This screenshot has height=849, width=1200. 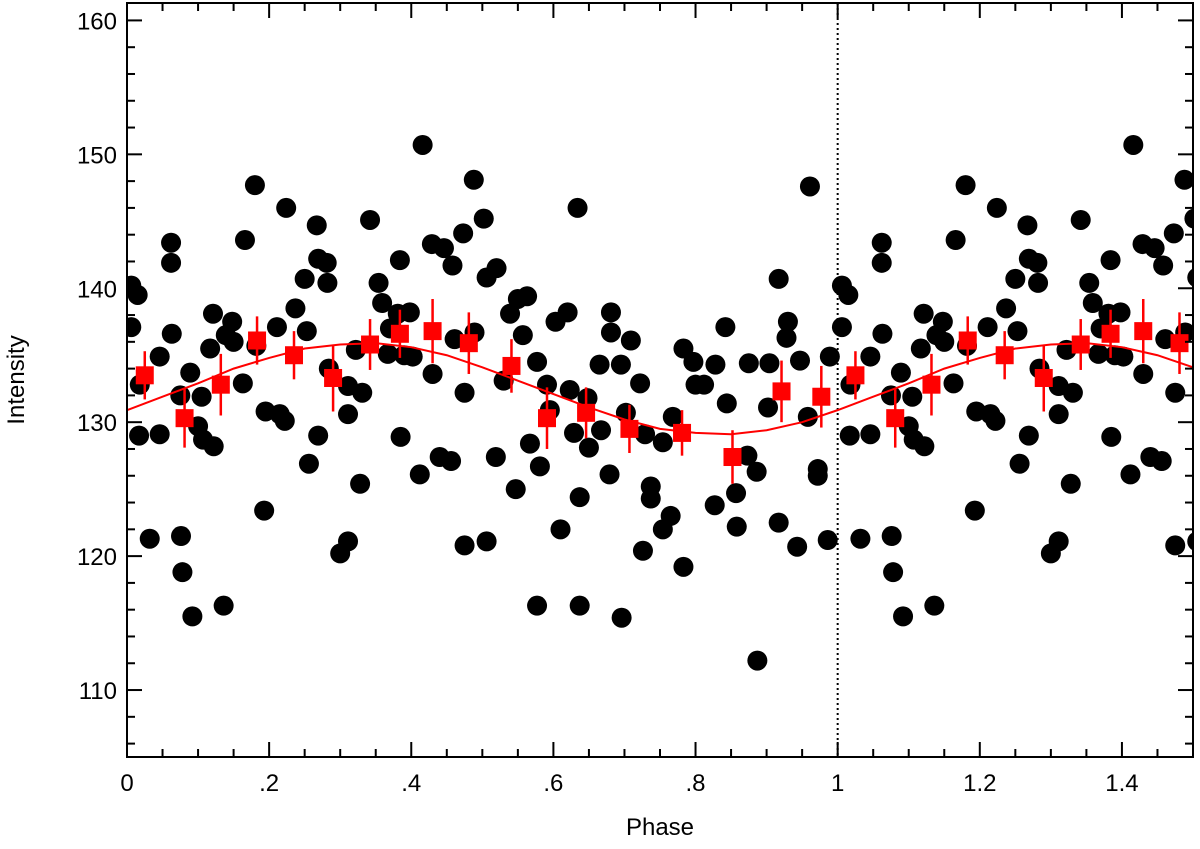 I want to click on x-tick-label: 0, so click(x=126, y=783).